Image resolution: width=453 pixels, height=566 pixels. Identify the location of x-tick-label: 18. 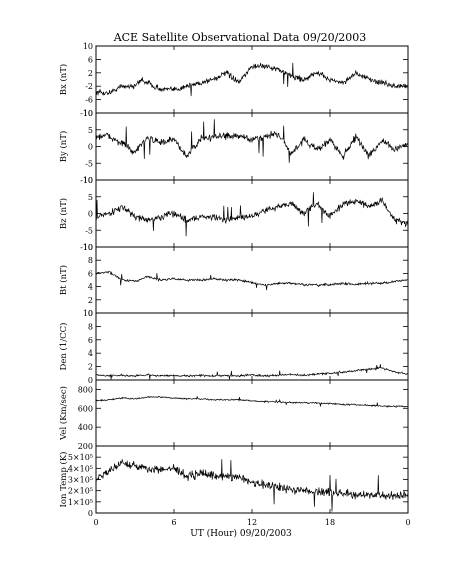
(330, 522).